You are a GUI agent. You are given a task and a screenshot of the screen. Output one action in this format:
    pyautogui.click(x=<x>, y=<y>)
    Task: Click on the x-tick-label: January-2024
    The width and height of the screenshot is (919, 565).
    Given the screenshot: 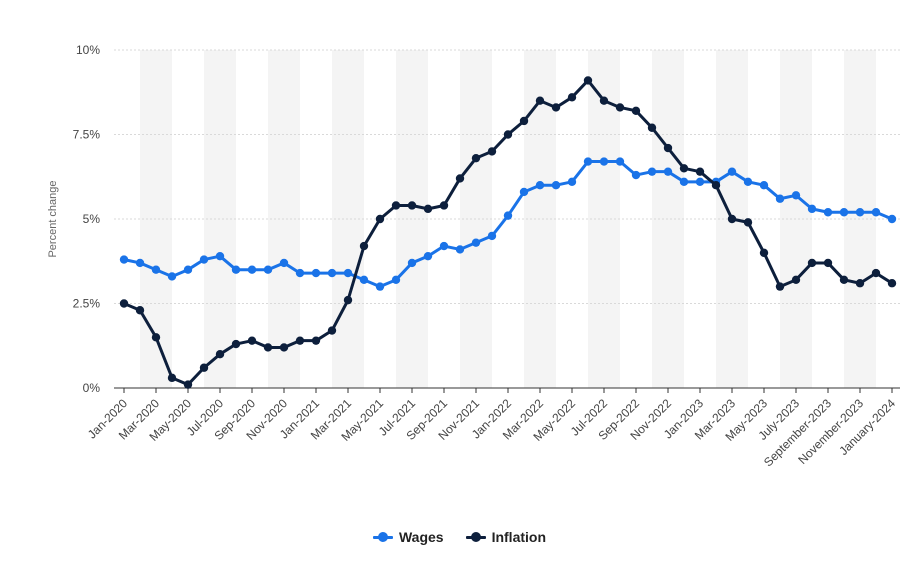 What is the action you would take?
    pyautogui.click(x=867, y=427)
    